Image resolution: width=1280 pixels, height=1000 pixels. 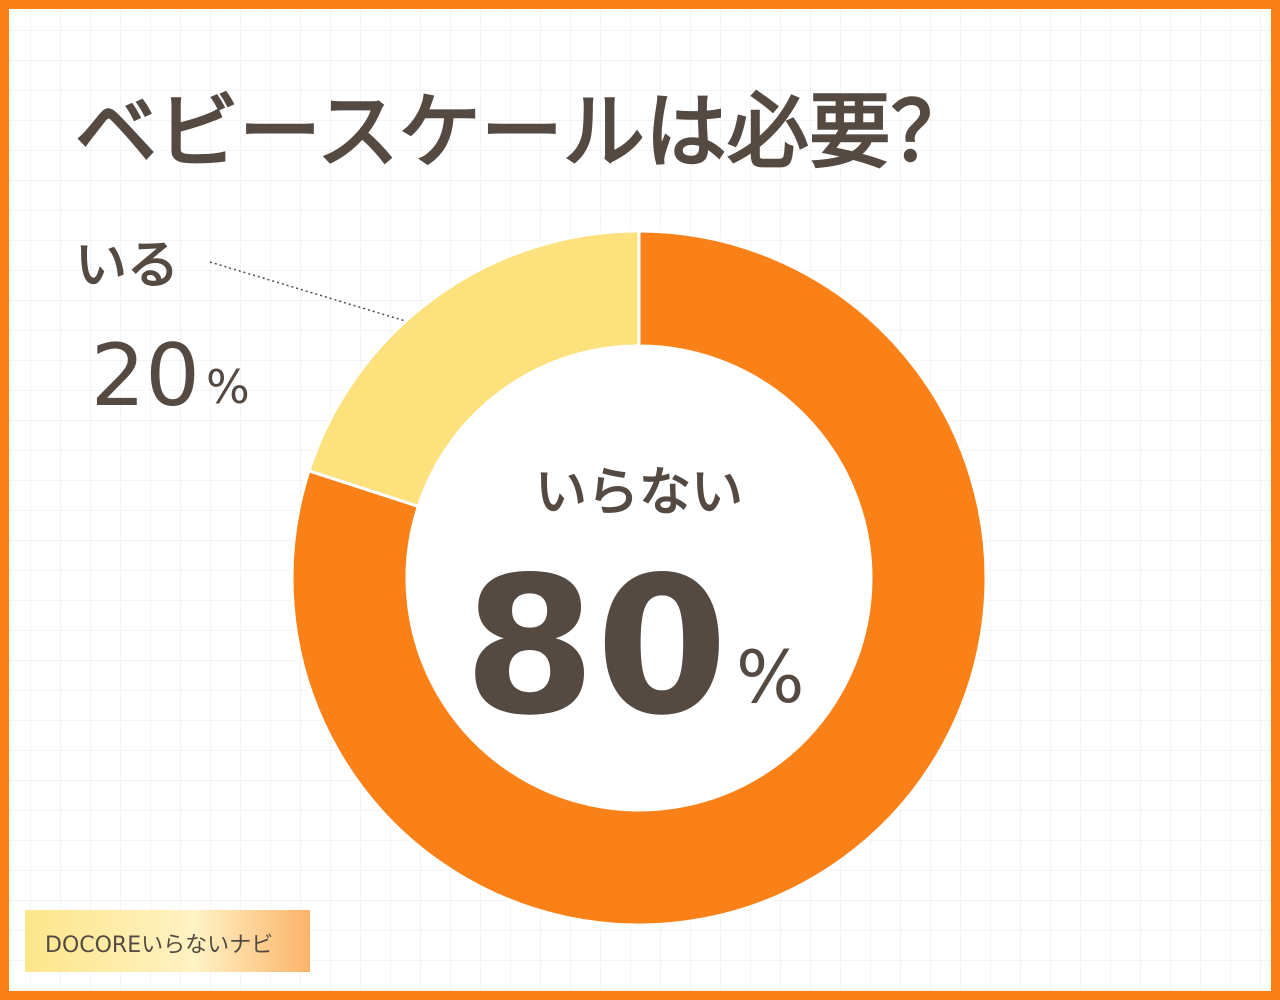 What do you see at coordinates (127, 266) in the screenshot?
I see `category-label: いる` at bounding box center [127, 266].